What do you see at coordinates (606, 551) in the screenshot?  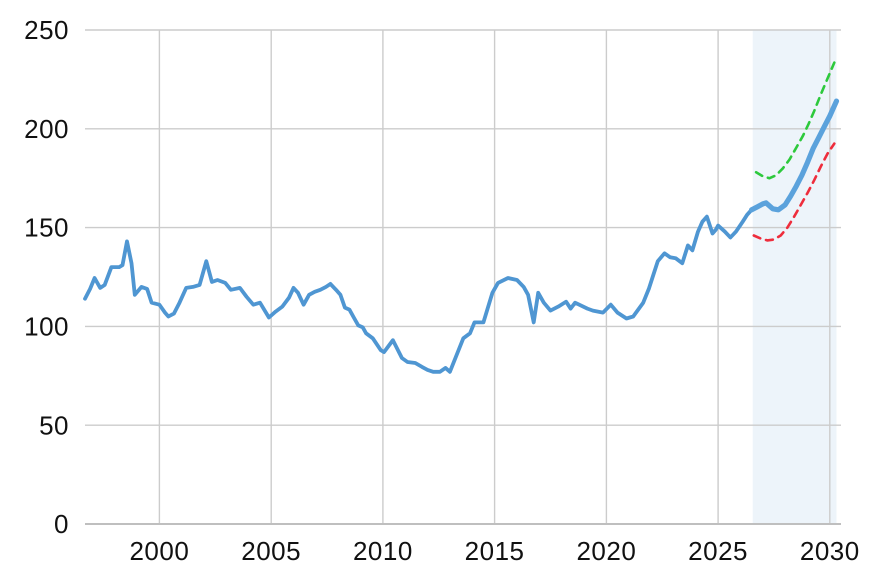 I see `x-tick-label: 2020` at bounding box center [606, 551].